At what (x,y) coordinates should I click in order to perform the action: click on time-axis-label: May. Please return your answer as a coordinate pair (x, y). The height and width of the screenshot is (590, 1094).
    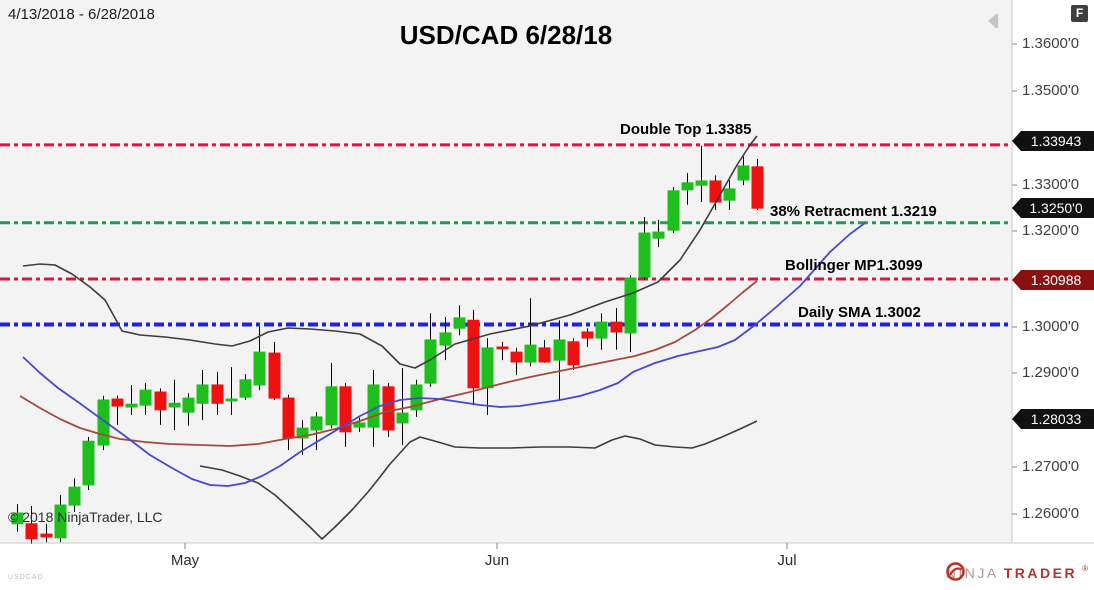
    Looking at the image, I should click on (185, 560).